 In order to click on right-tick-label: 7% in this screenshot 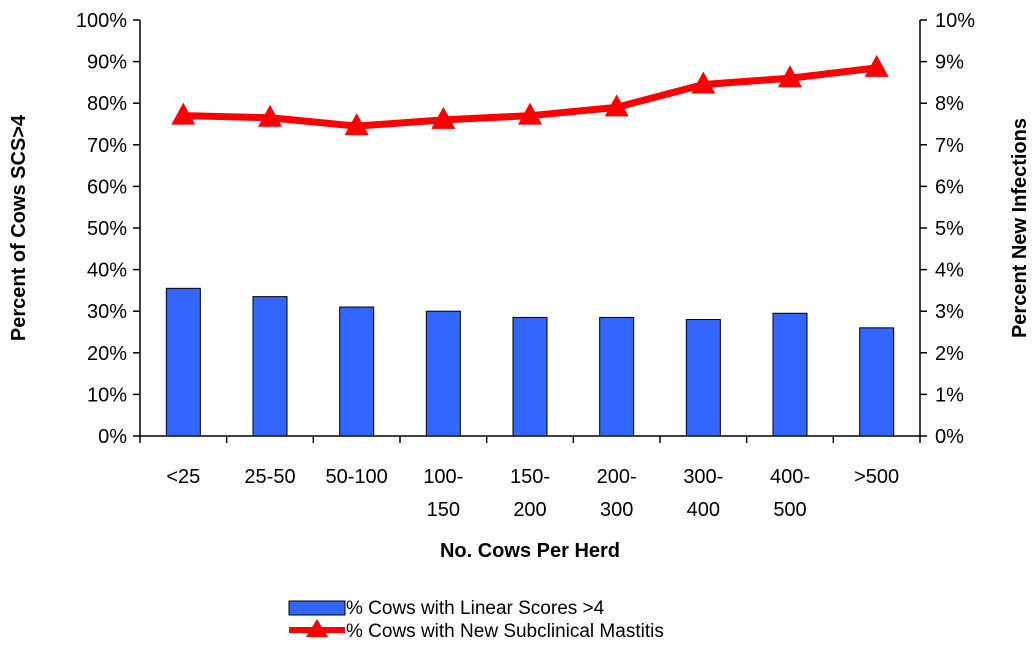, I will do `click(949, 146)`.